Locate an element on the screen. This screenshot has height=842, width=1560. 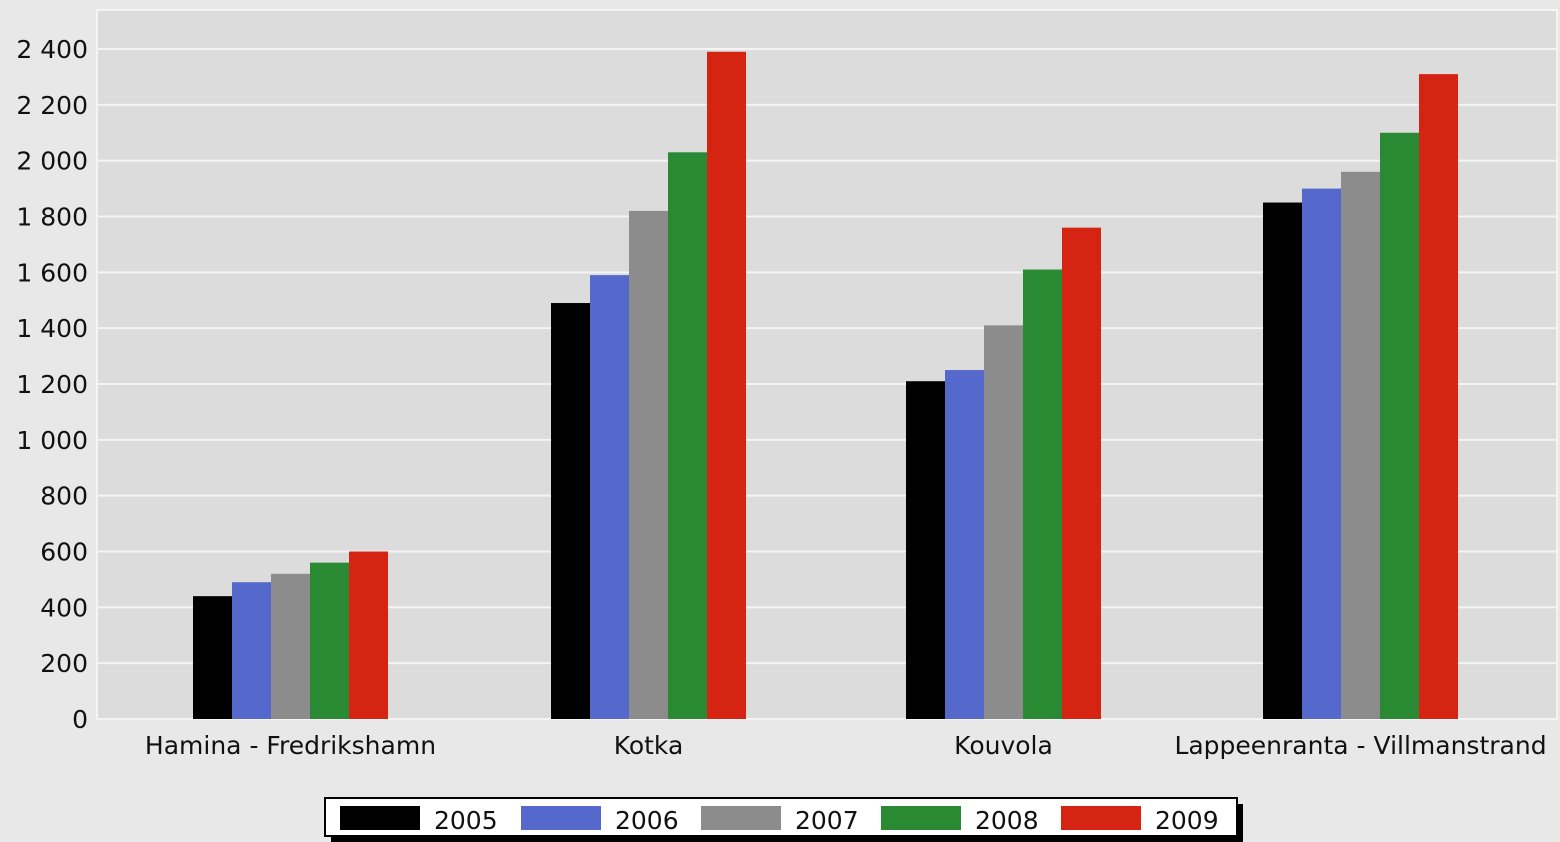
y-tick-label: 1 600 is located at coordinates (52, 272).